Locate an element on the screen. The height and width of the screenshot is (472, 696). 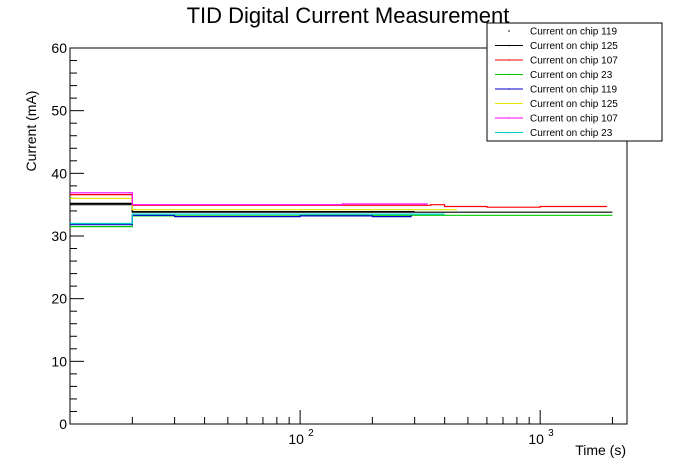
series-layer is located at coordinates (341, 210).